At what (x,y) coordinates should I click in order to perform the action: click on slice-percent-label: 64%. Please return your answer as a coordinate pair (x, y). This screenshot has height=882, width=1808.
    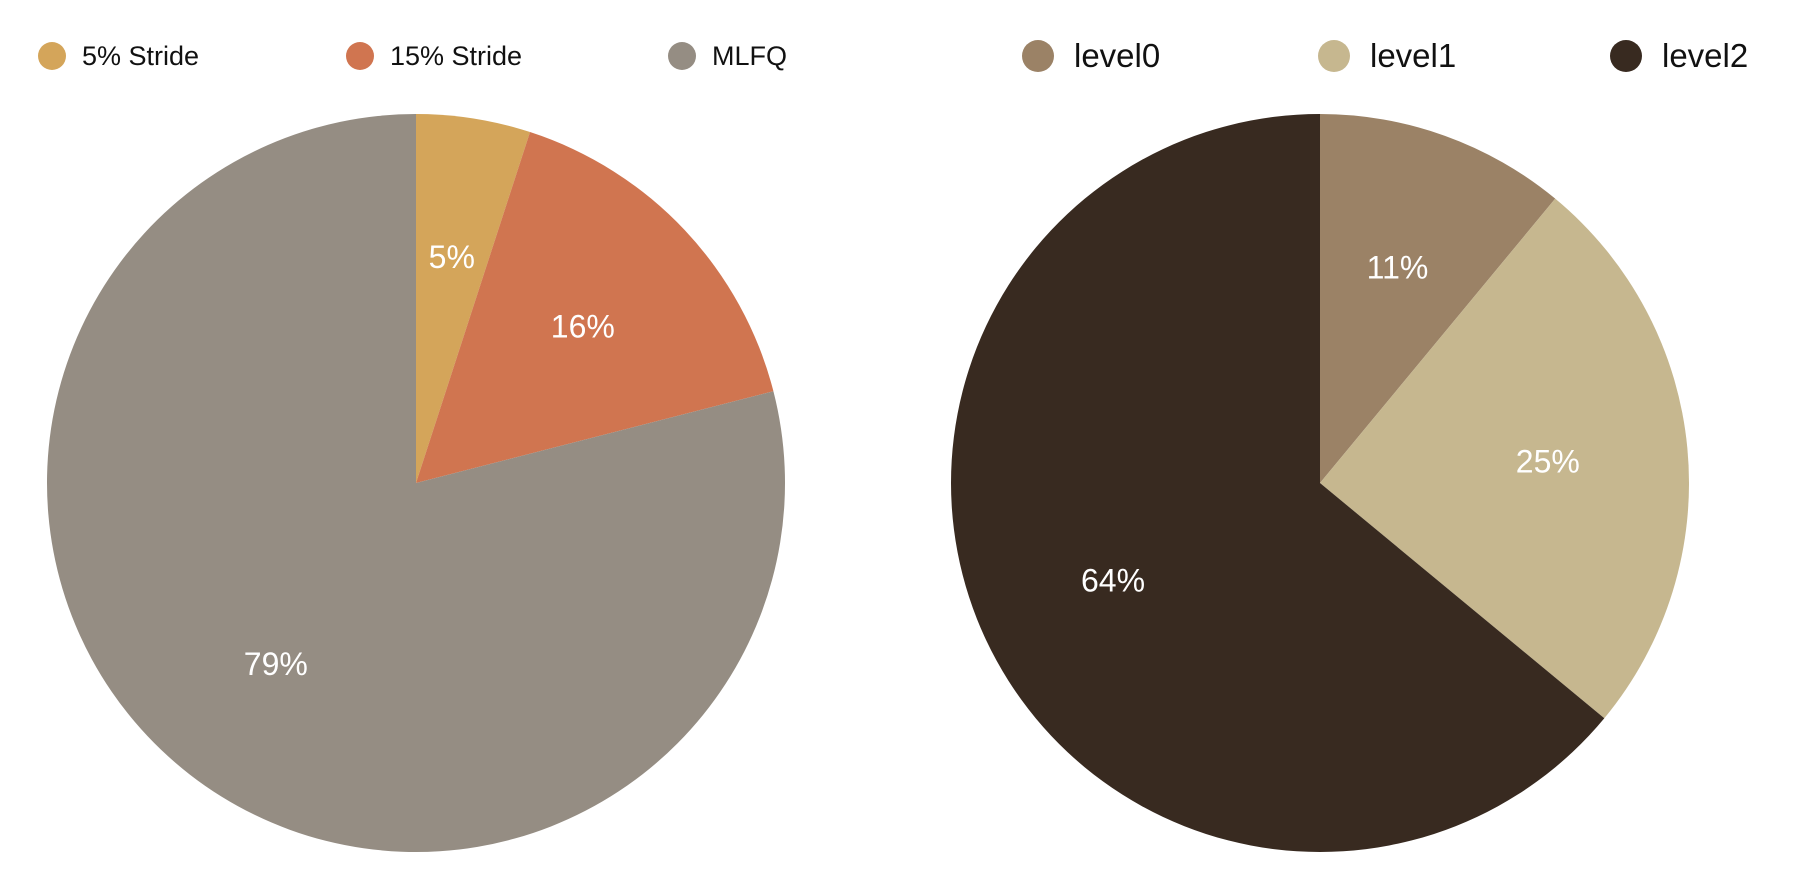
    Looking at the image, I should click on (1113, 580).